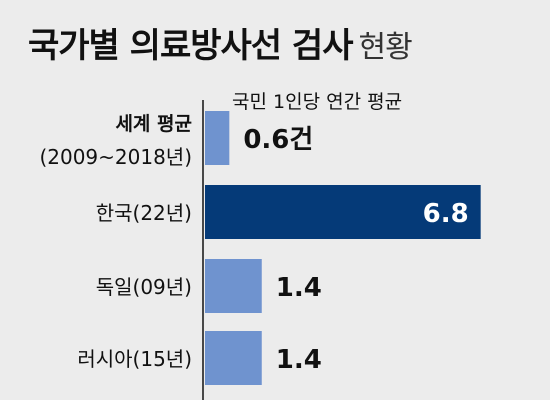  Describe the element at coordinates (317, 102) in the screenshot. I see `chart-subtitle: 국민 1인당 연간 평균` at that location.